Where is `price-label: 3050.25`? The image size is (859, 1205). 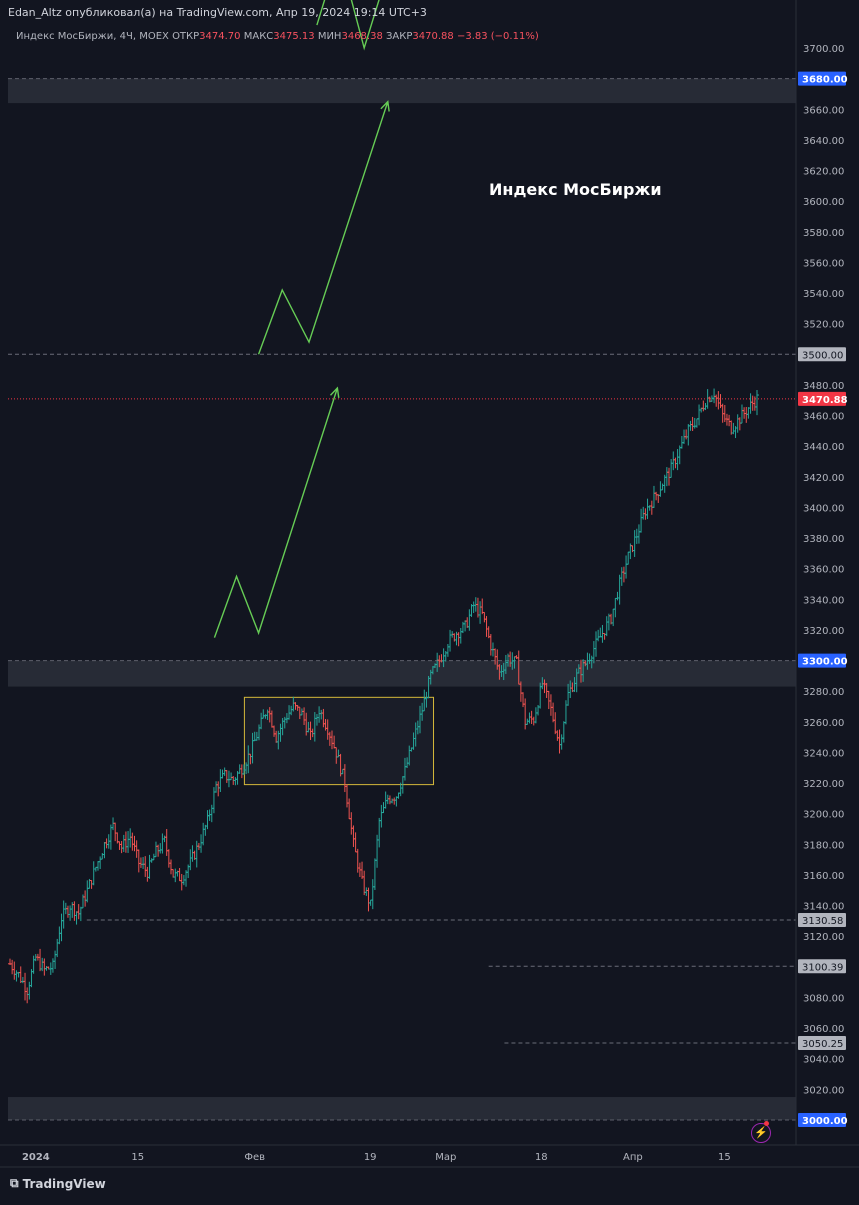
price-label: 3050.25 is located at coordinates (822, 1044).